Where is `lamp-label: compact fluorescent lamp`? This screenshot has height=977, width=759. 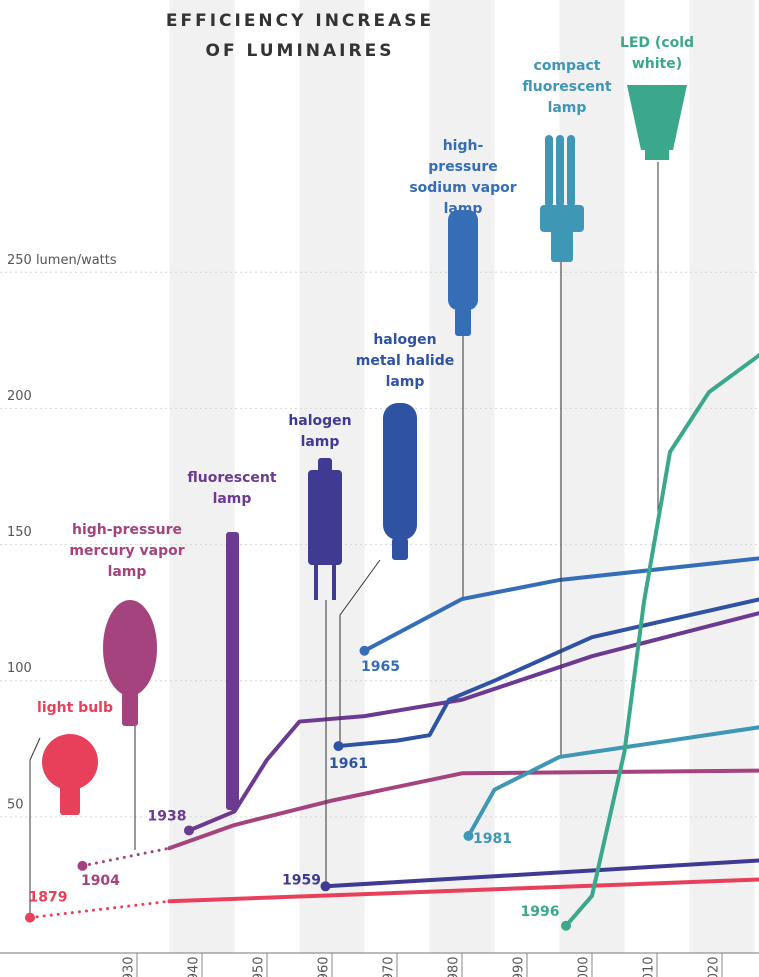
lamp-label: compact fluorescent lamp is located at coordinates (567, 87).